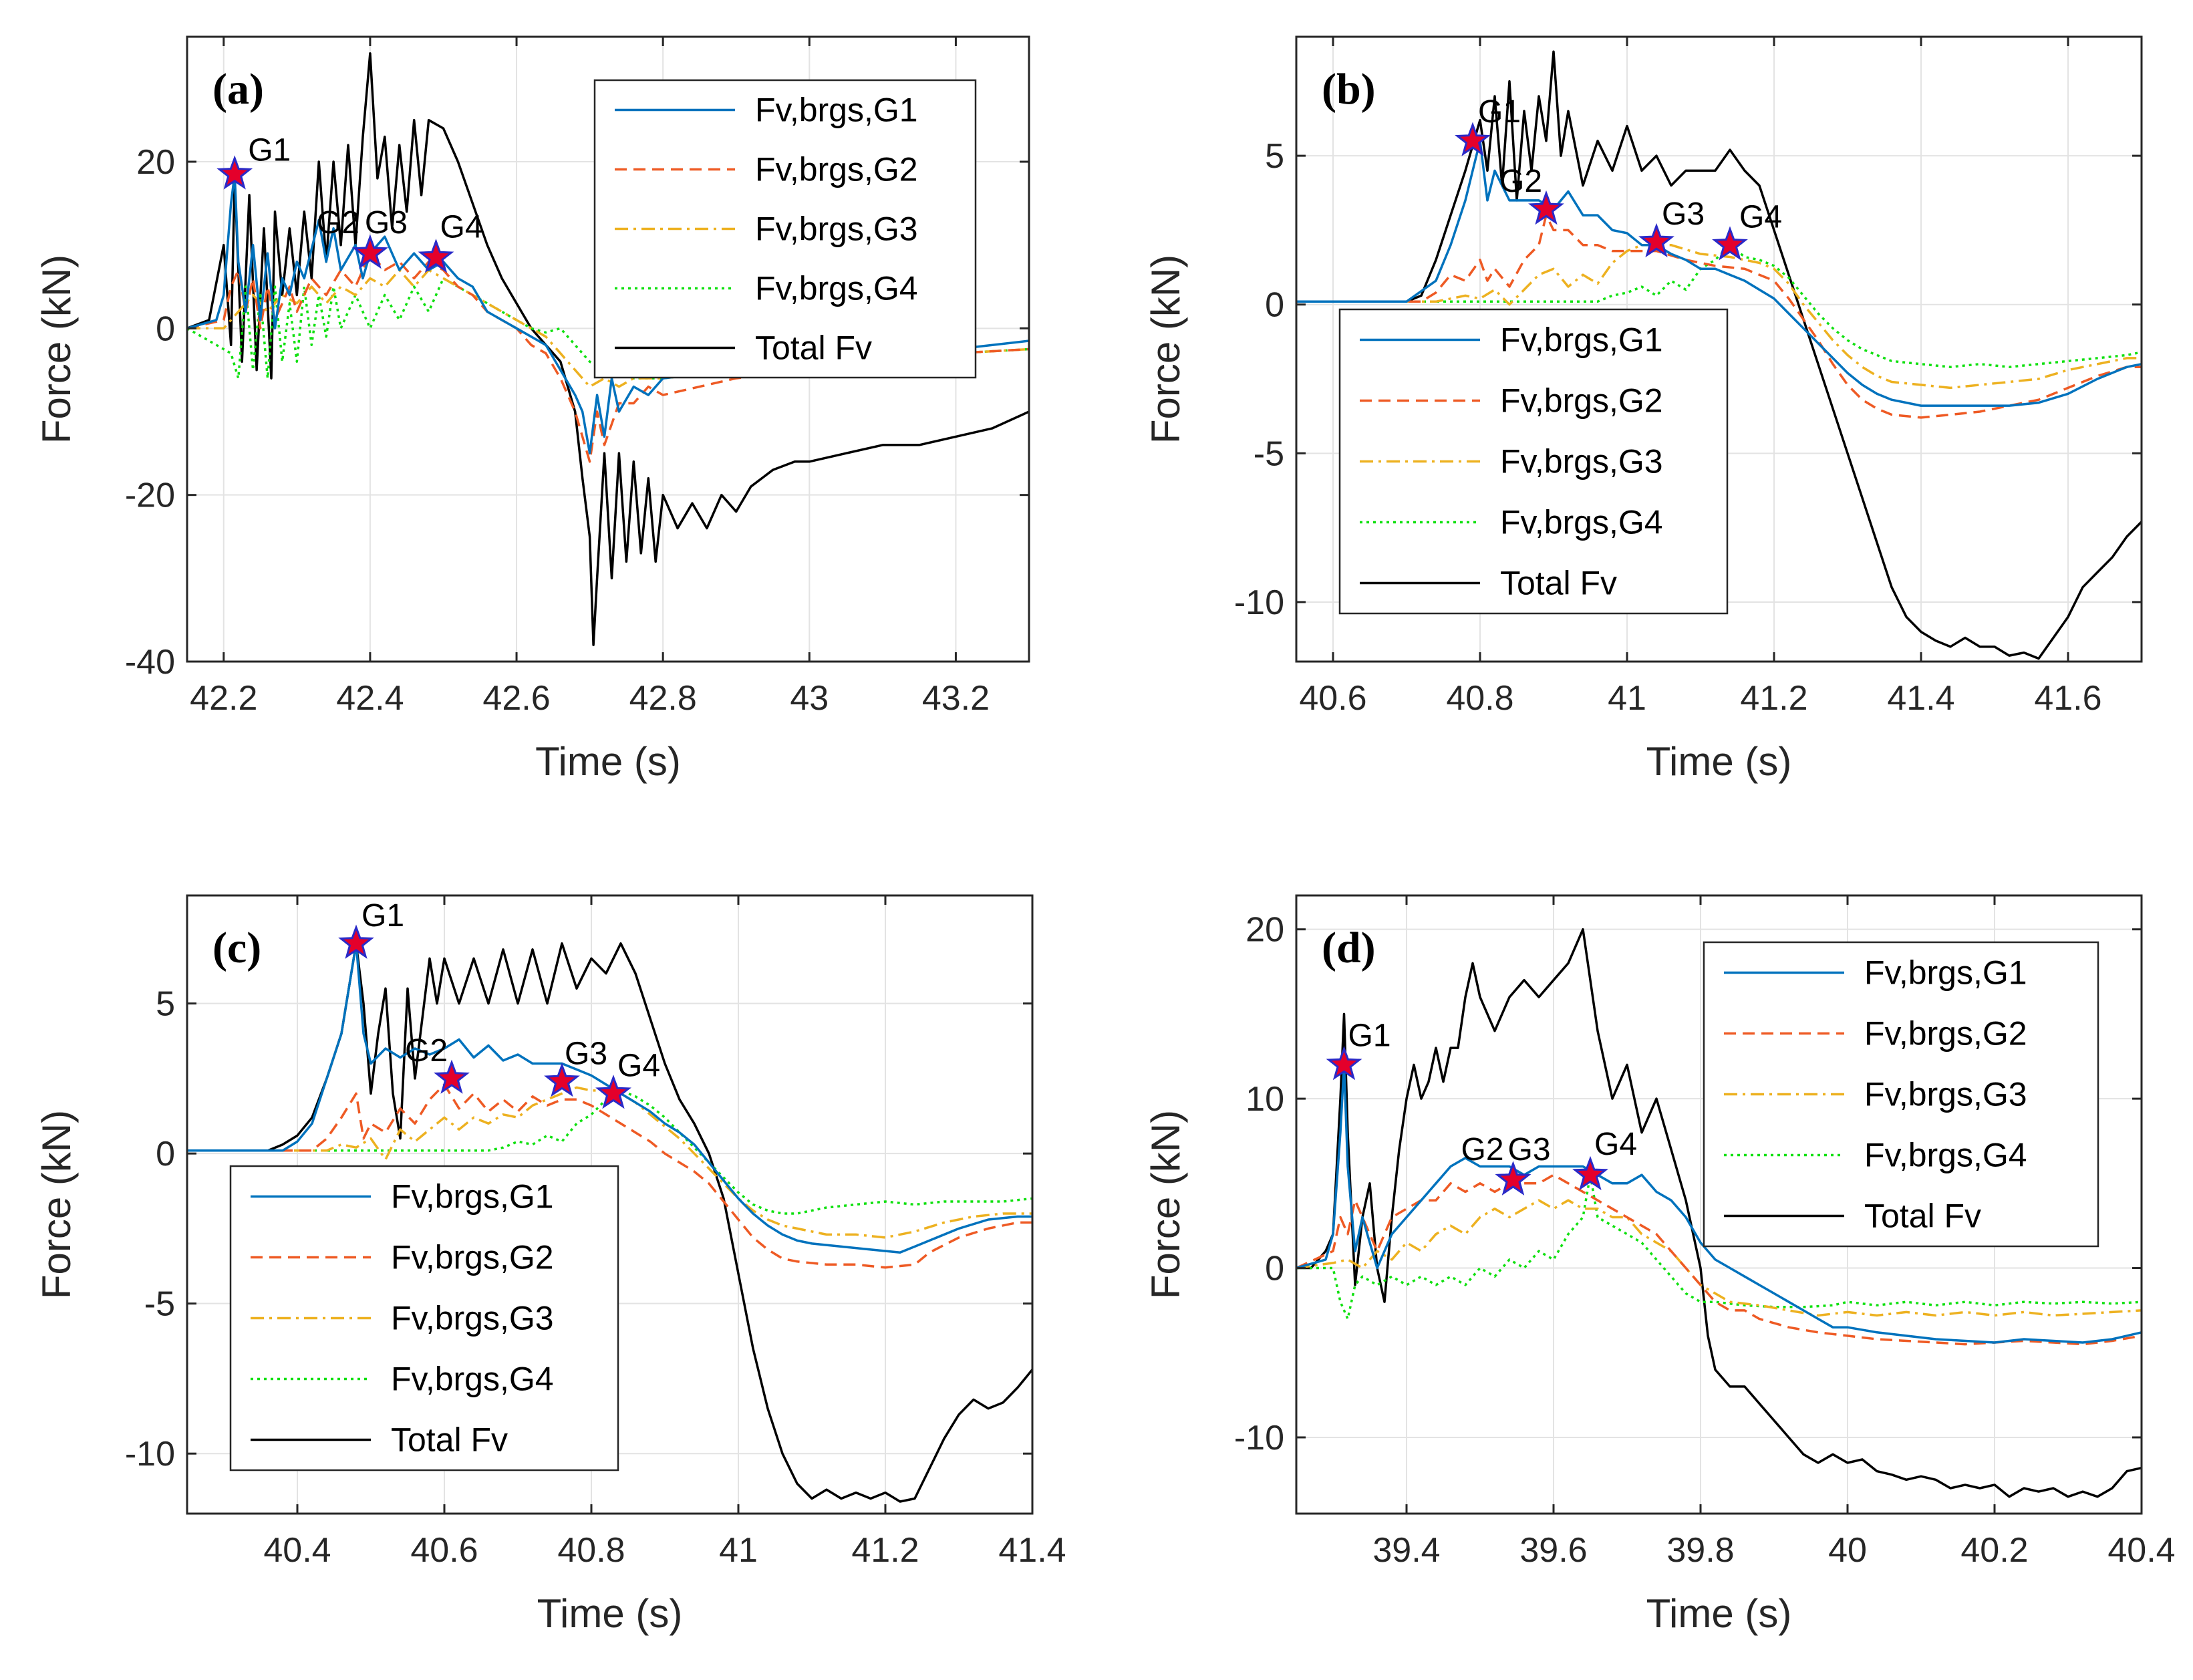  I want to click on x-tick-label: 43, so click(809, 698).